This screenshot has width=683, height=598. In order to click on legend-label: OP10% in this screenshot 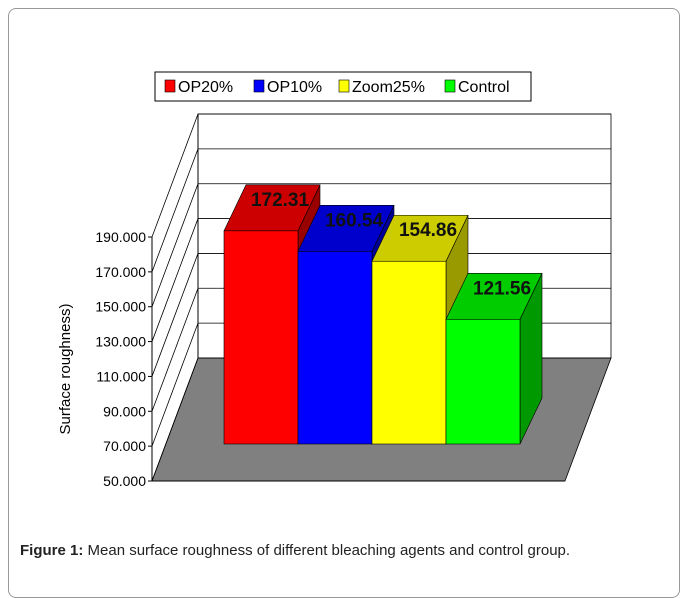, I will do `click(294, 87)`.